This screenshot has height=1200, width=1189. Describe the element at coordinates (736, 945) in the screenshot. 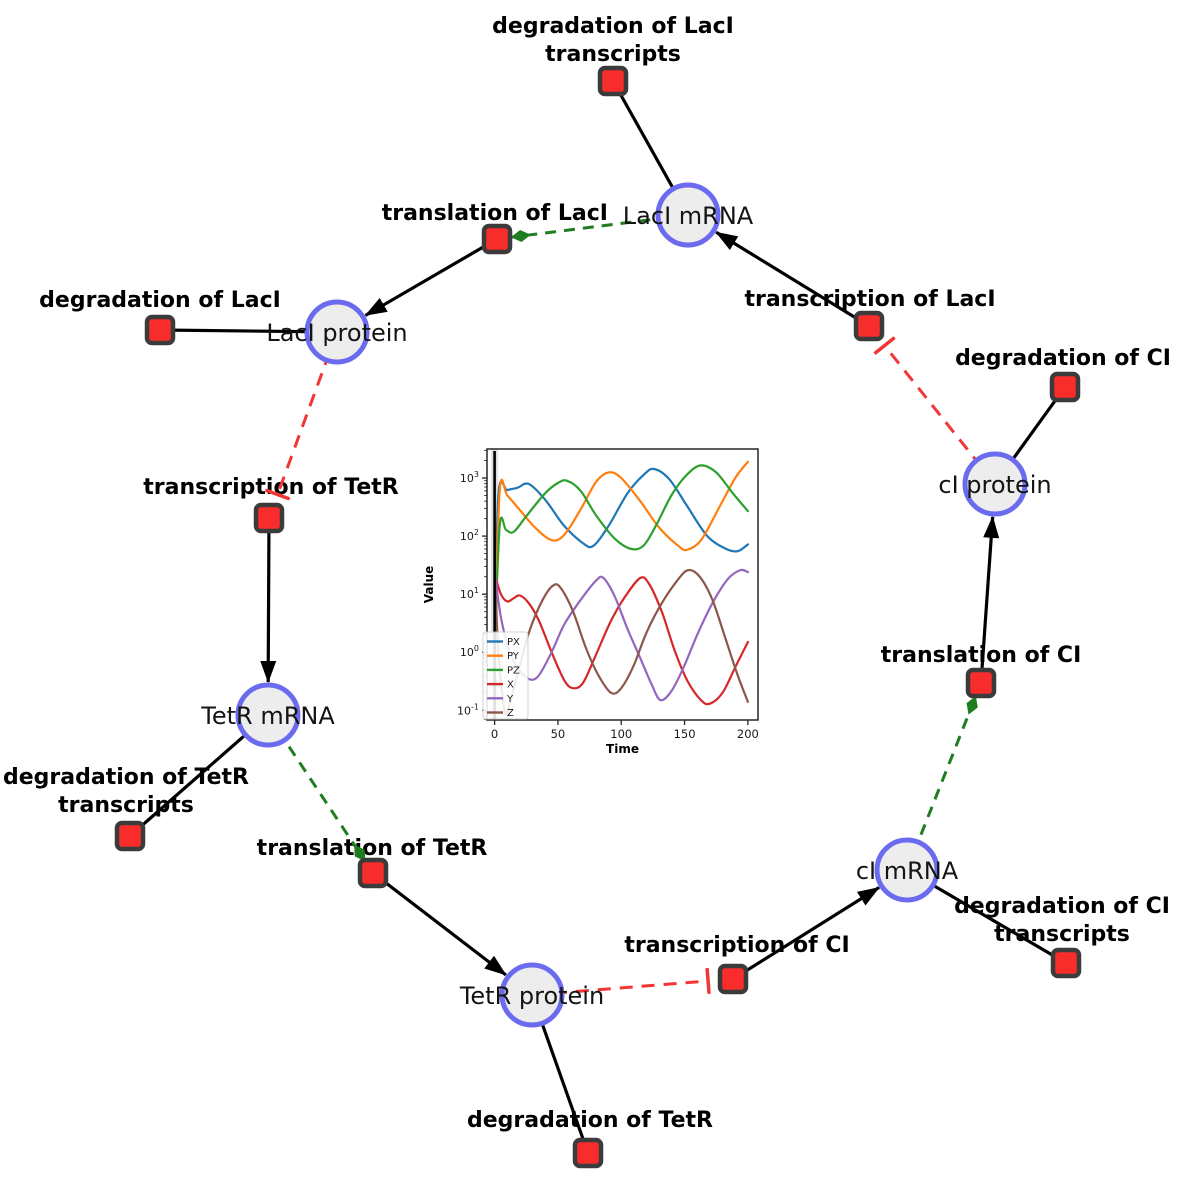

I see `reaction-label-transcription-of-ci: transcription of CI` at that location.